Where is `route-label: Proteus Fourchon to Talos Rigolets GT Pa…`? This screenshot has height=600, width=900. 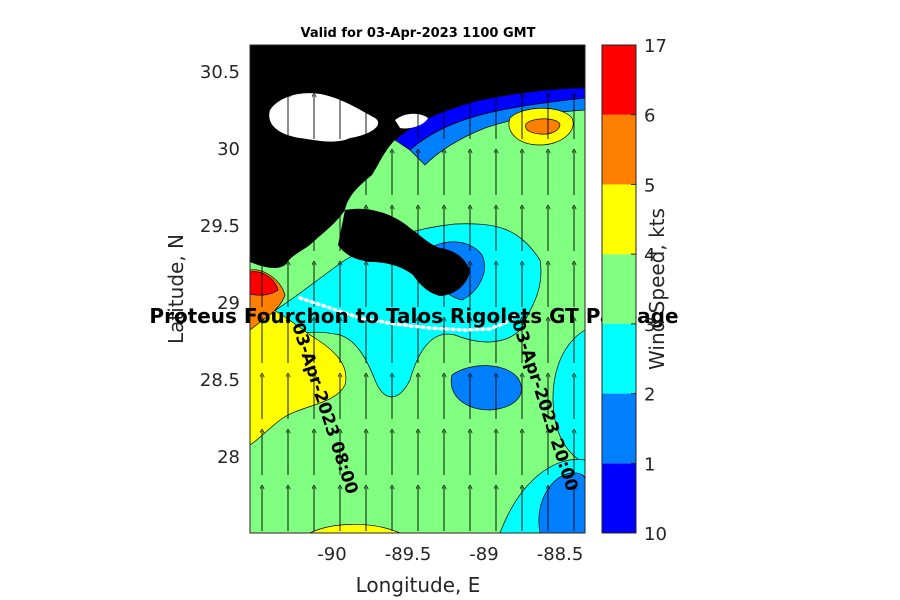 route-label: Proteus Fourchon to Talos Rigolets GT Pa… is located at coordinates (413, 316).